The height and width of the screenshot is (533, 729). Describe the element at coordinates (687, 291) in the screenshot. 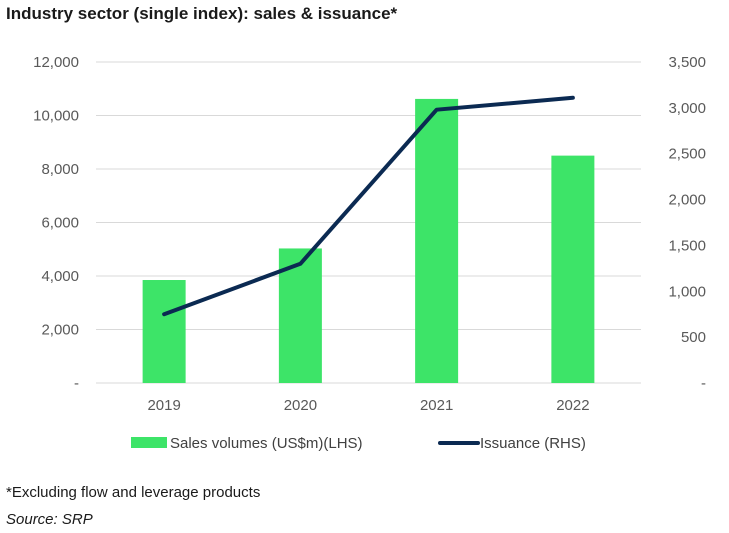

I see `right-tick-label: 1,000` at that location.